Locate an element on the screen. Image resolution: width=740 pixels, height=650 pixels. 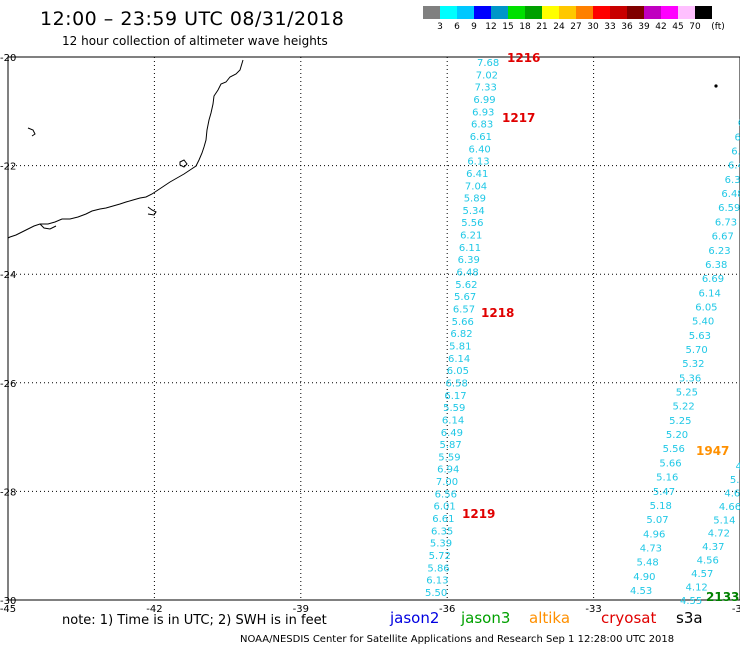
longitude-tick-label: -36 is located at coordinates (447, 609).